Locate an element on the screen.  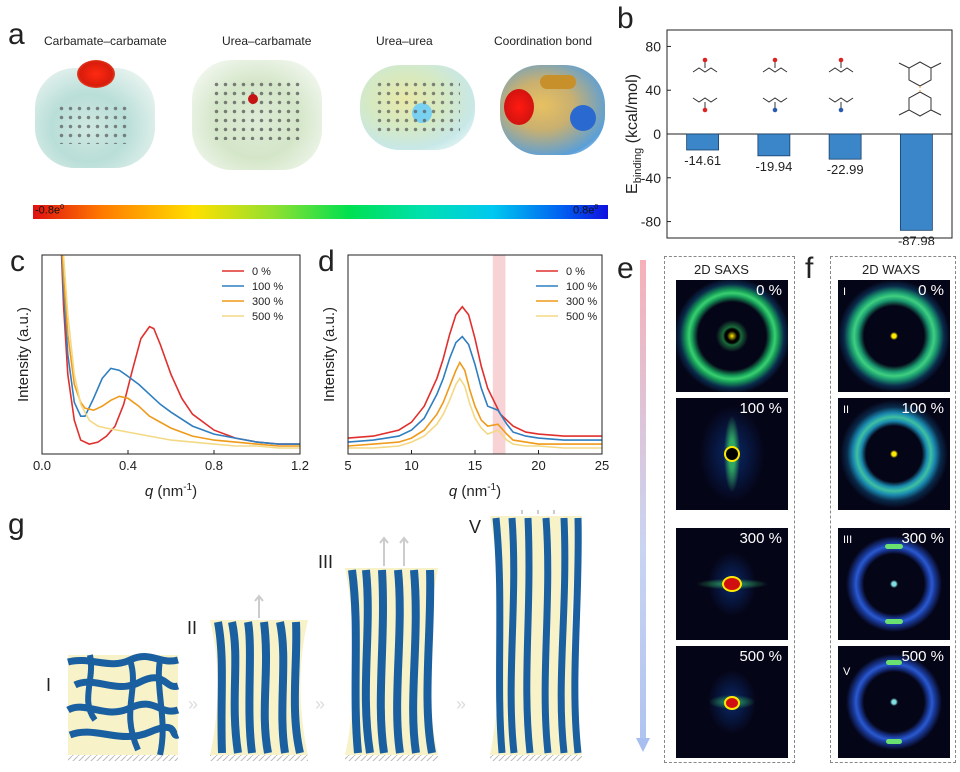
saxs-pattern-0: 0 % is located at coordinates (732, 336).